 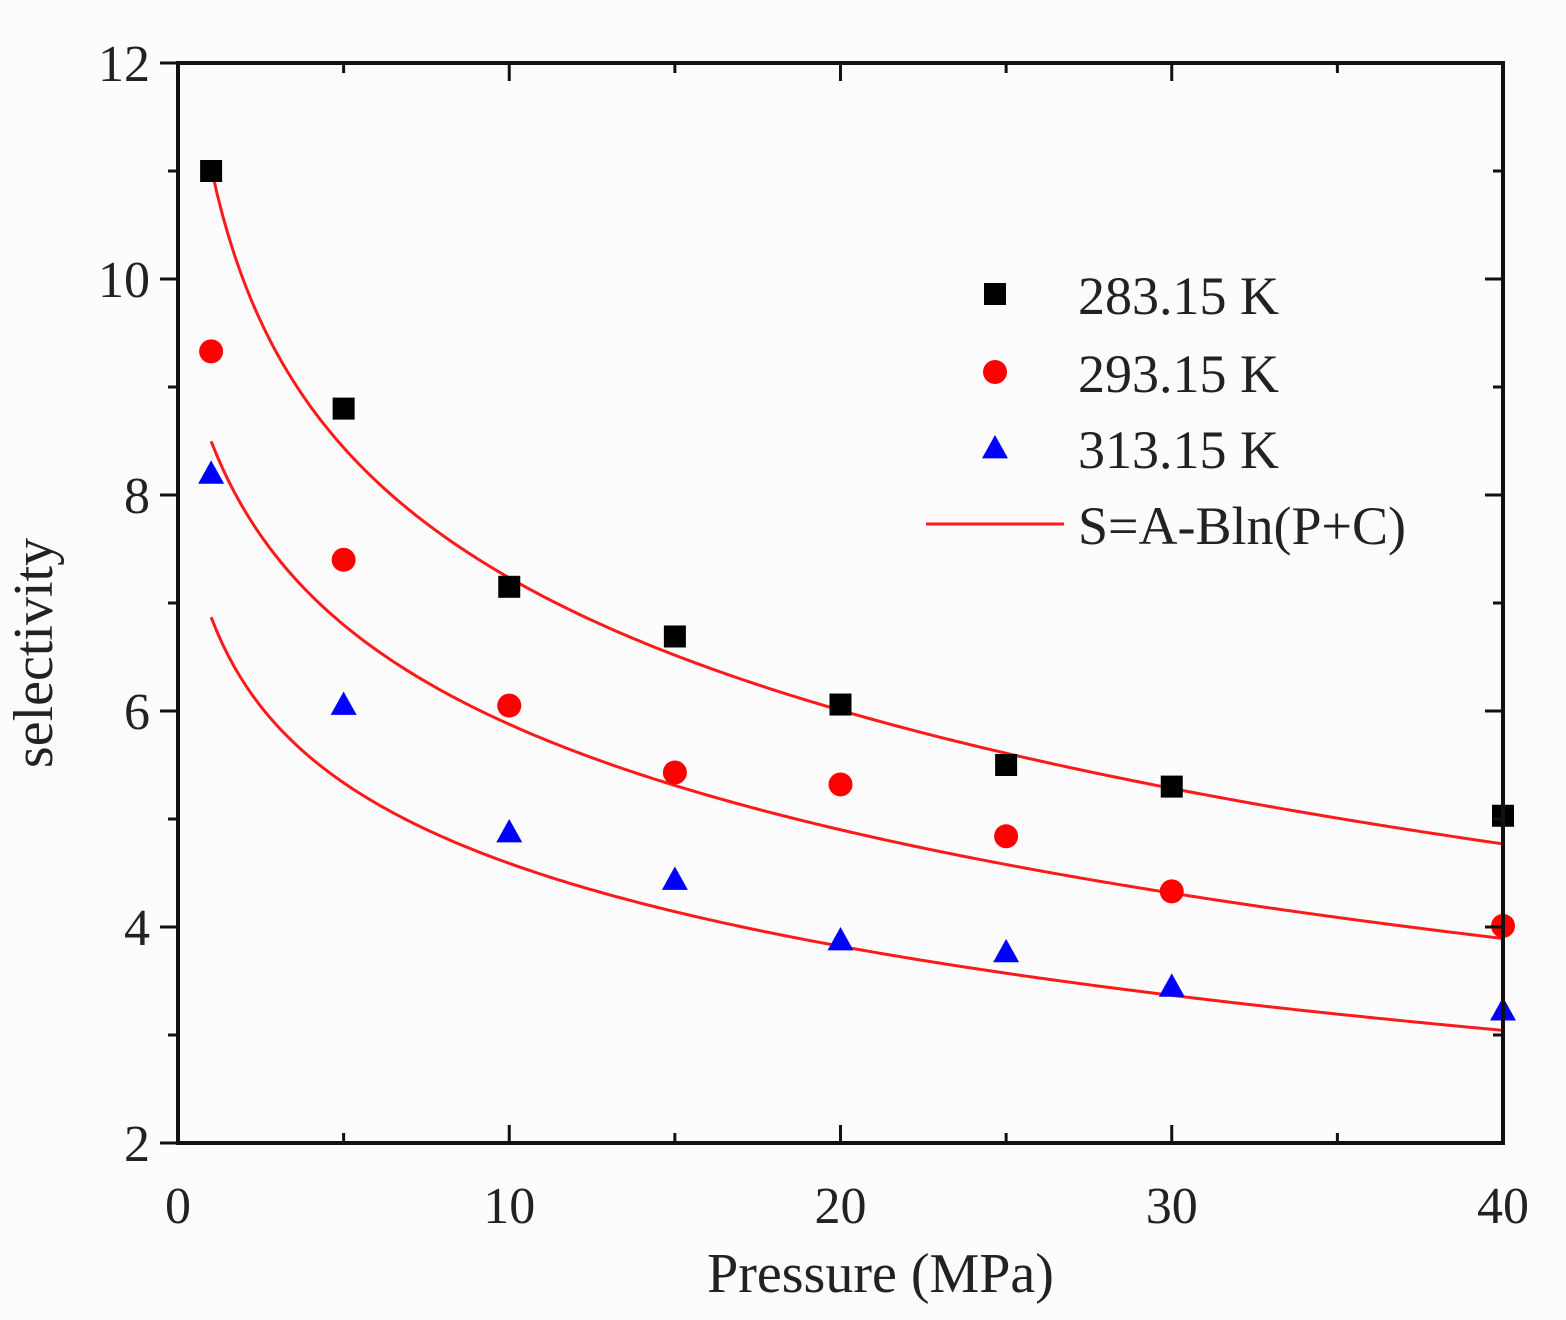 I want to click on x-tick-label: 0, so click(x=178, y=1206).